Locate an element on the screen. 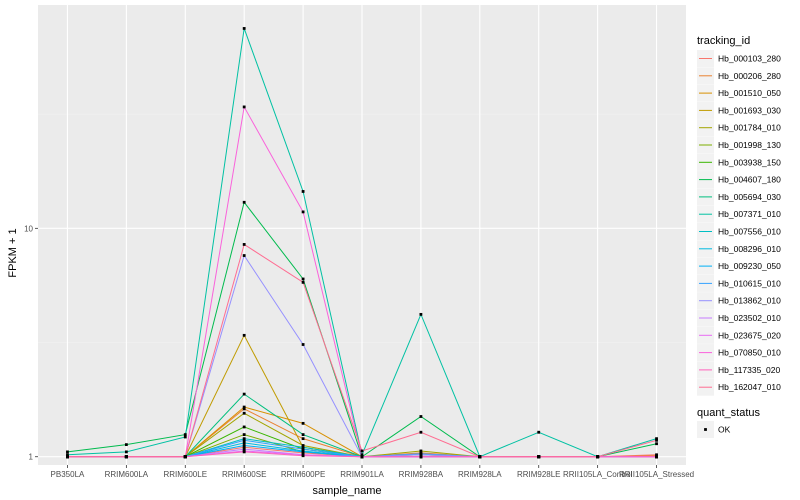 Image resolution: width=800 pixels, height=500 pixels. legend-label: Hb_001998_130 is located at coordinates (749, 145).